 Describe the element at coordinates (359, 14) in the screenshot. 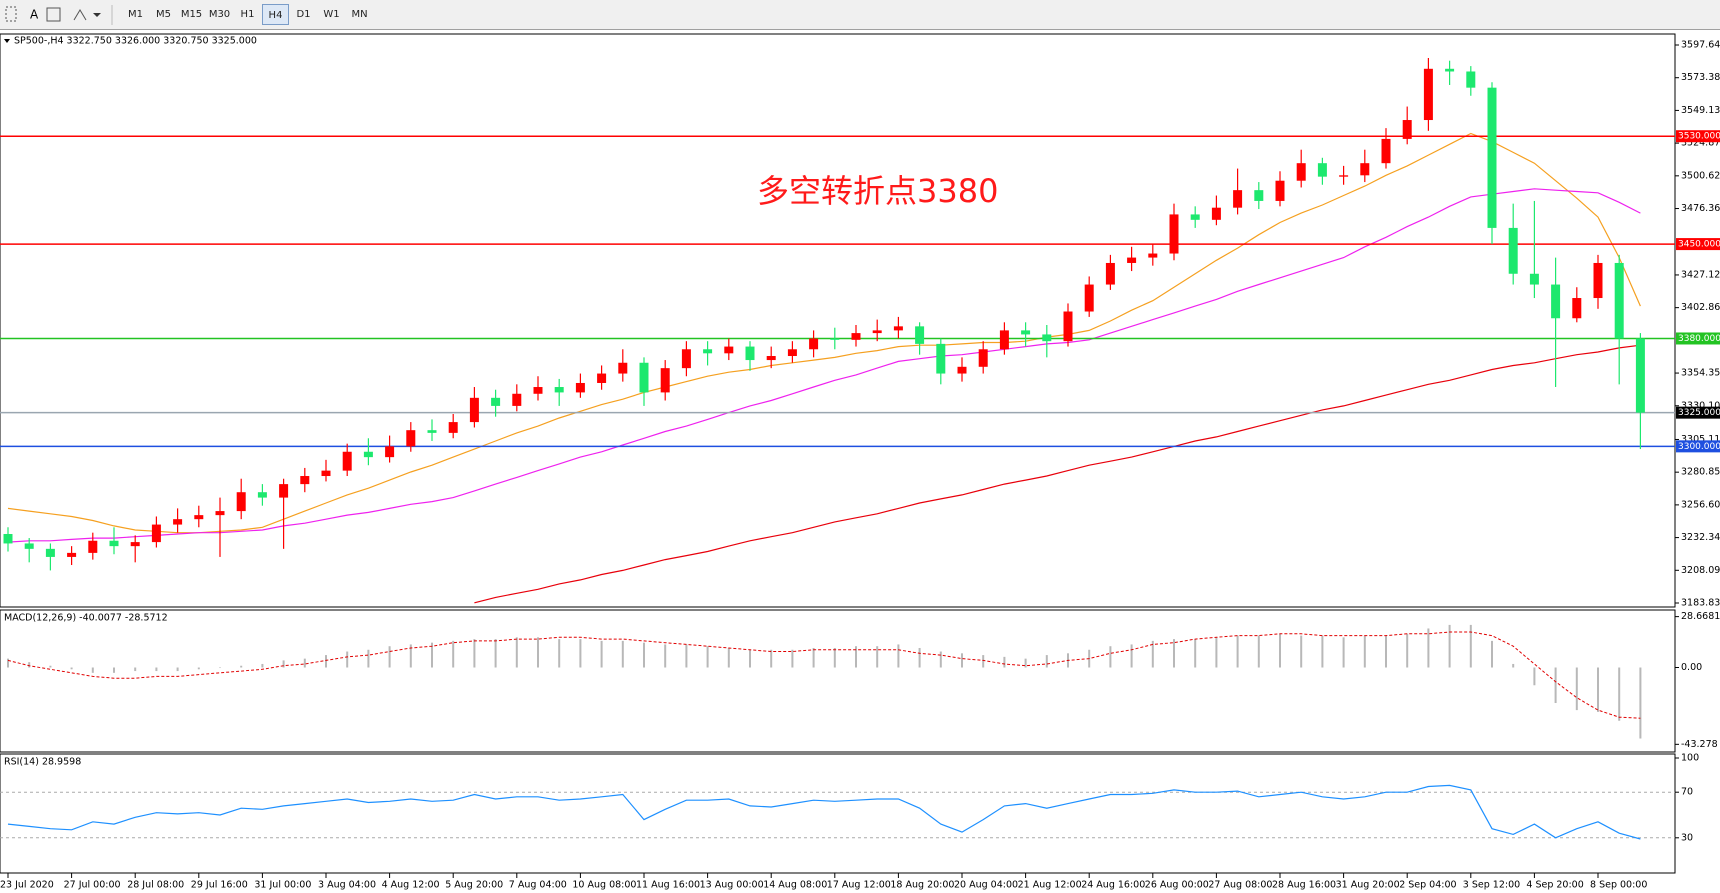

I see `timeframe-button: MN` at that location.